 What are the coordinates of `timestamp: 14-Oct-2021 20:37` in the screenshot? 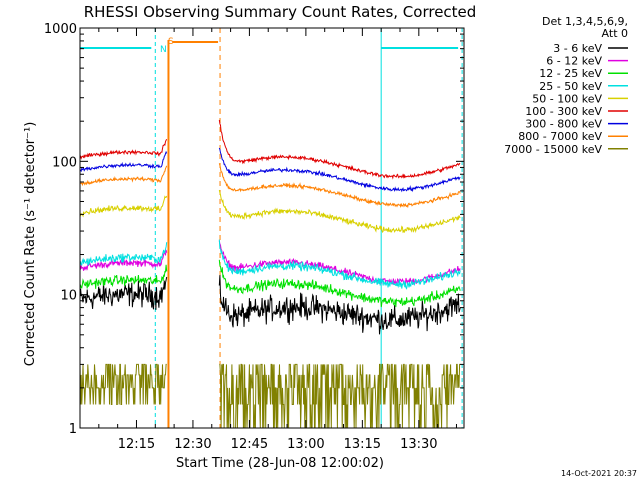 It's located at (599, 473).